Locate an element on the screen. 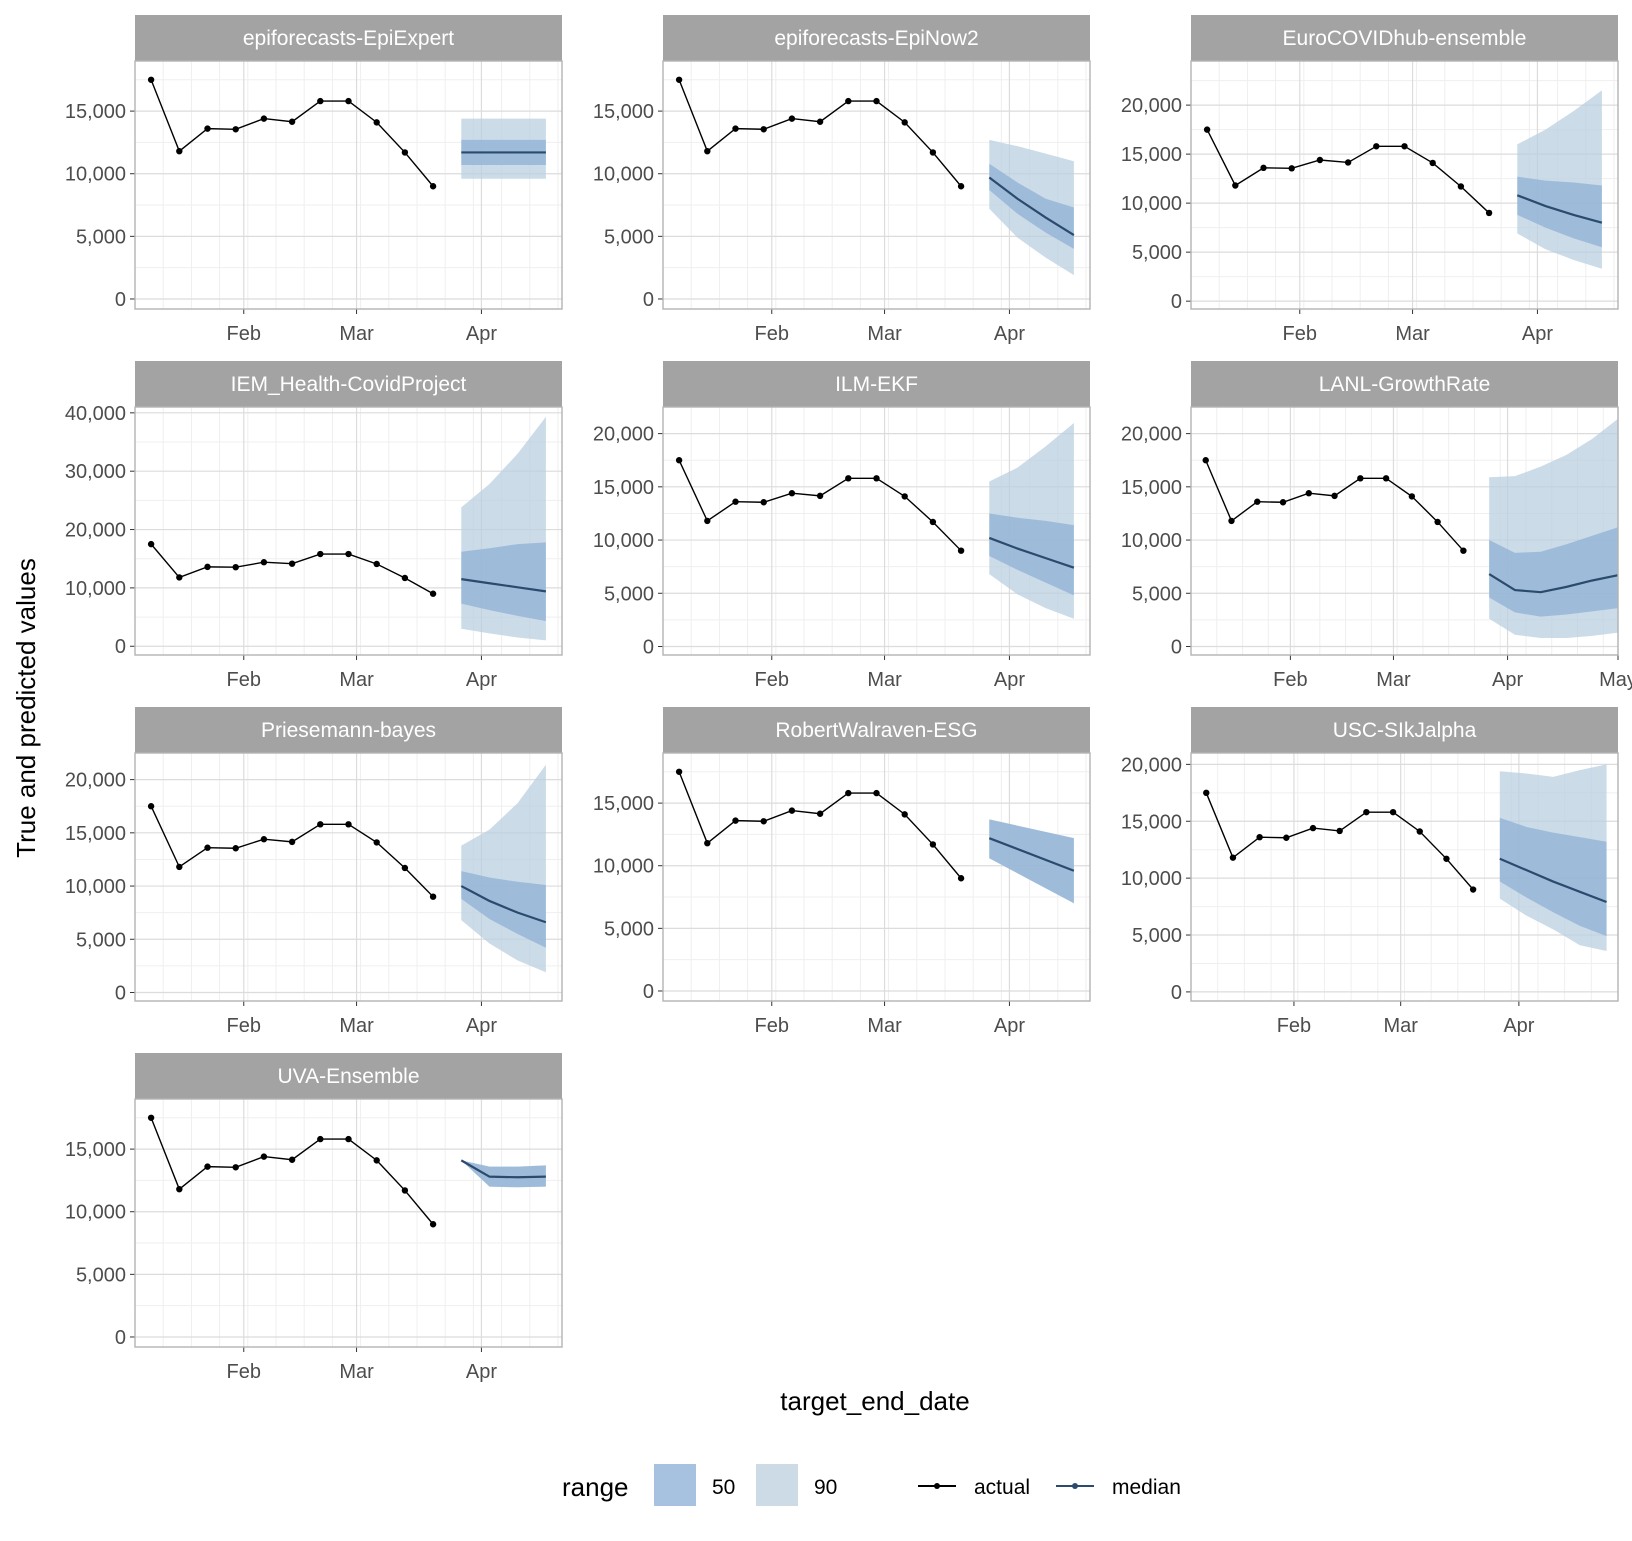 The height and width of the screenshot is (1541, 1632). legend-label-50: 50 is located at coordinates (723, 1487).